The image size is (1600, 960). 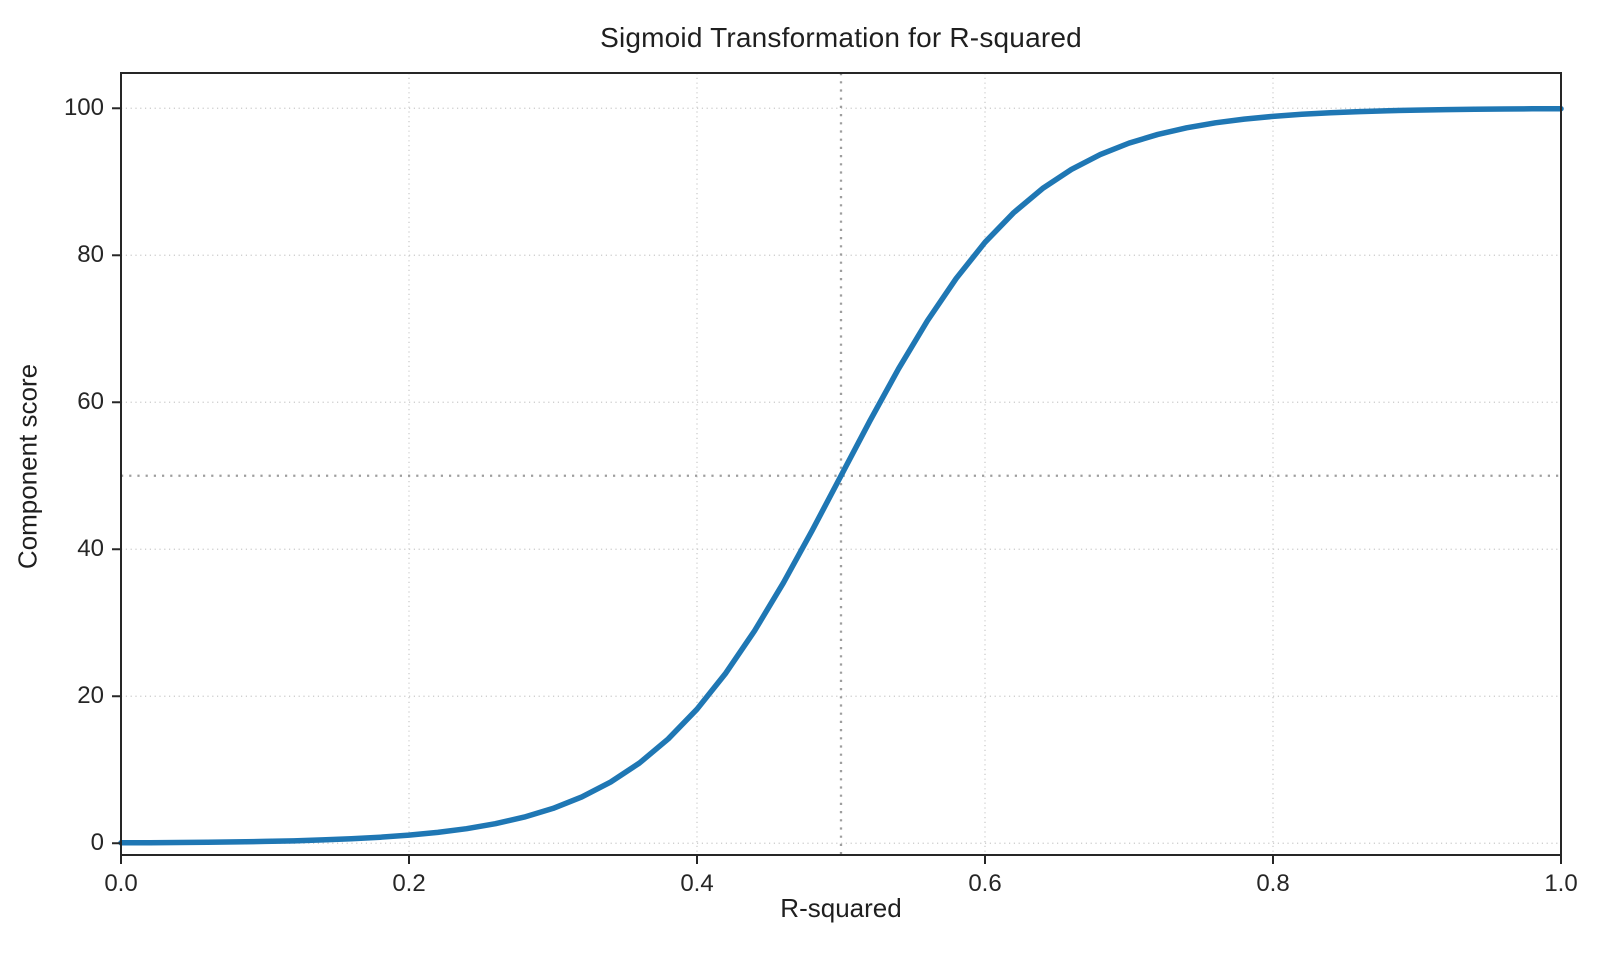 What do you see at coordinates (27, 466) in the screenshot?
I see `y-axis-label: Component score` at bounding box center [27, 466].